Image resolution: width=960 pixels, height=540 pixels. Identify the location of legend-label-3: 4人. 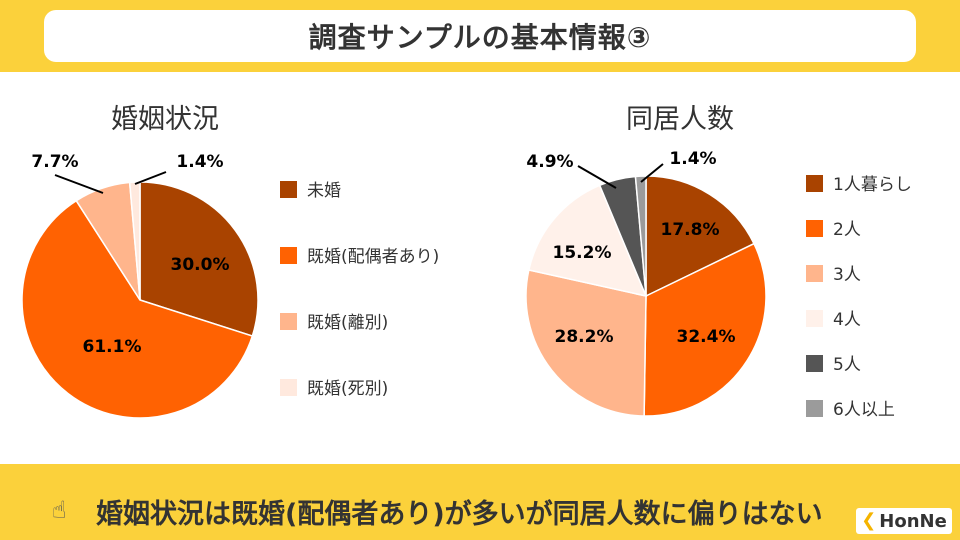
(847, 320).